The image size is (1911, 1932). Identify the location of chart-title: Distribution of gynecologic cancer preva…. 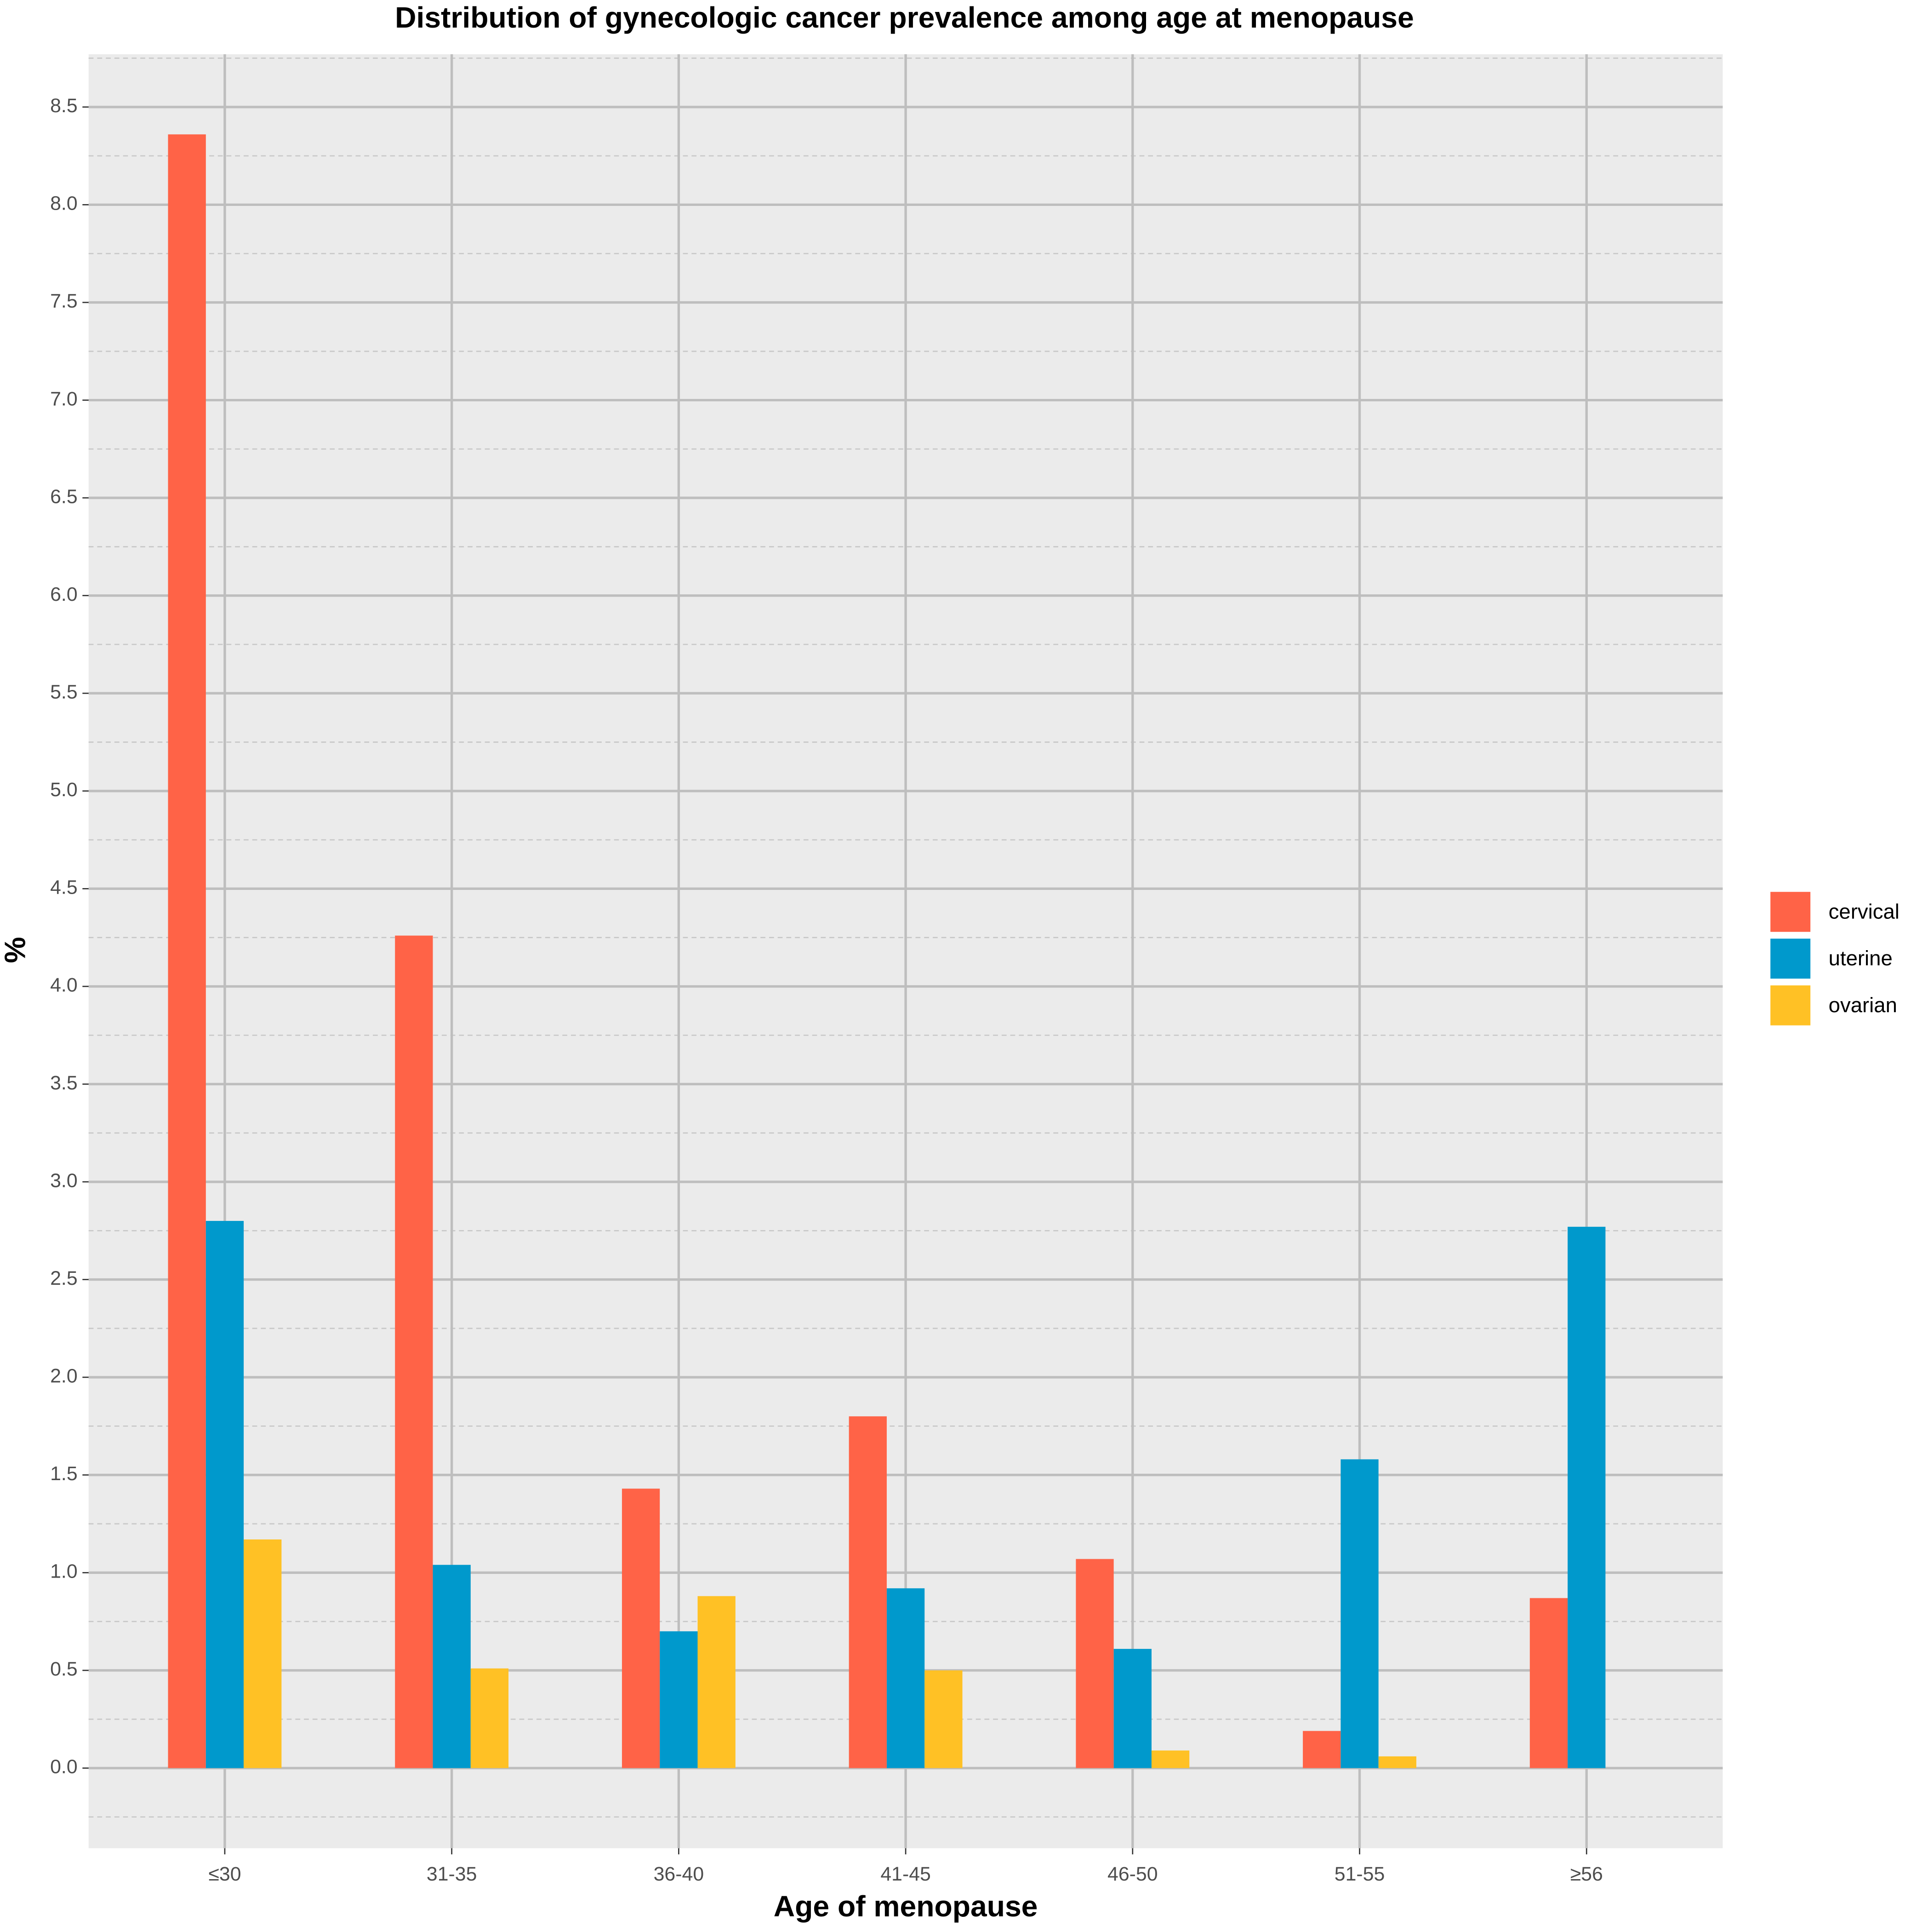
(905, 17).